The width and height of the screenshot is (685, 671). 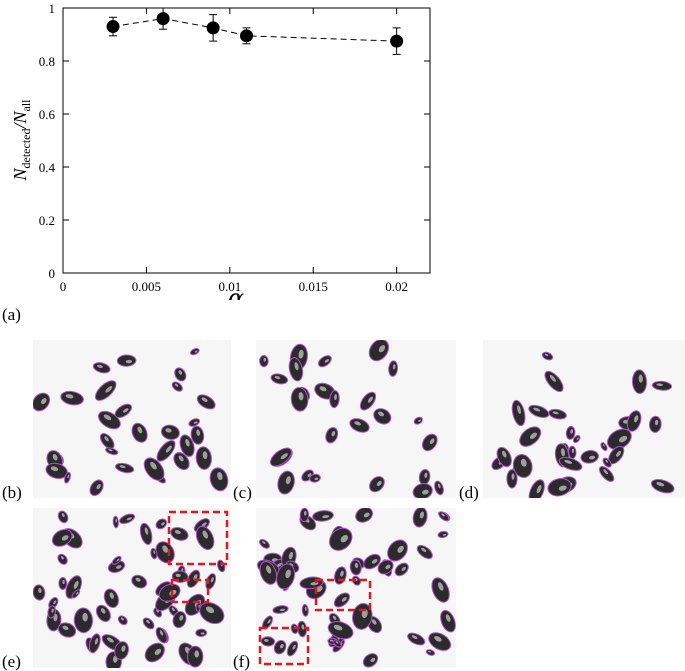 What do you see at coordinates (26, 149) in the screenshot?
I see `y-label-sub1: detected` at bounding box center [26, 149].